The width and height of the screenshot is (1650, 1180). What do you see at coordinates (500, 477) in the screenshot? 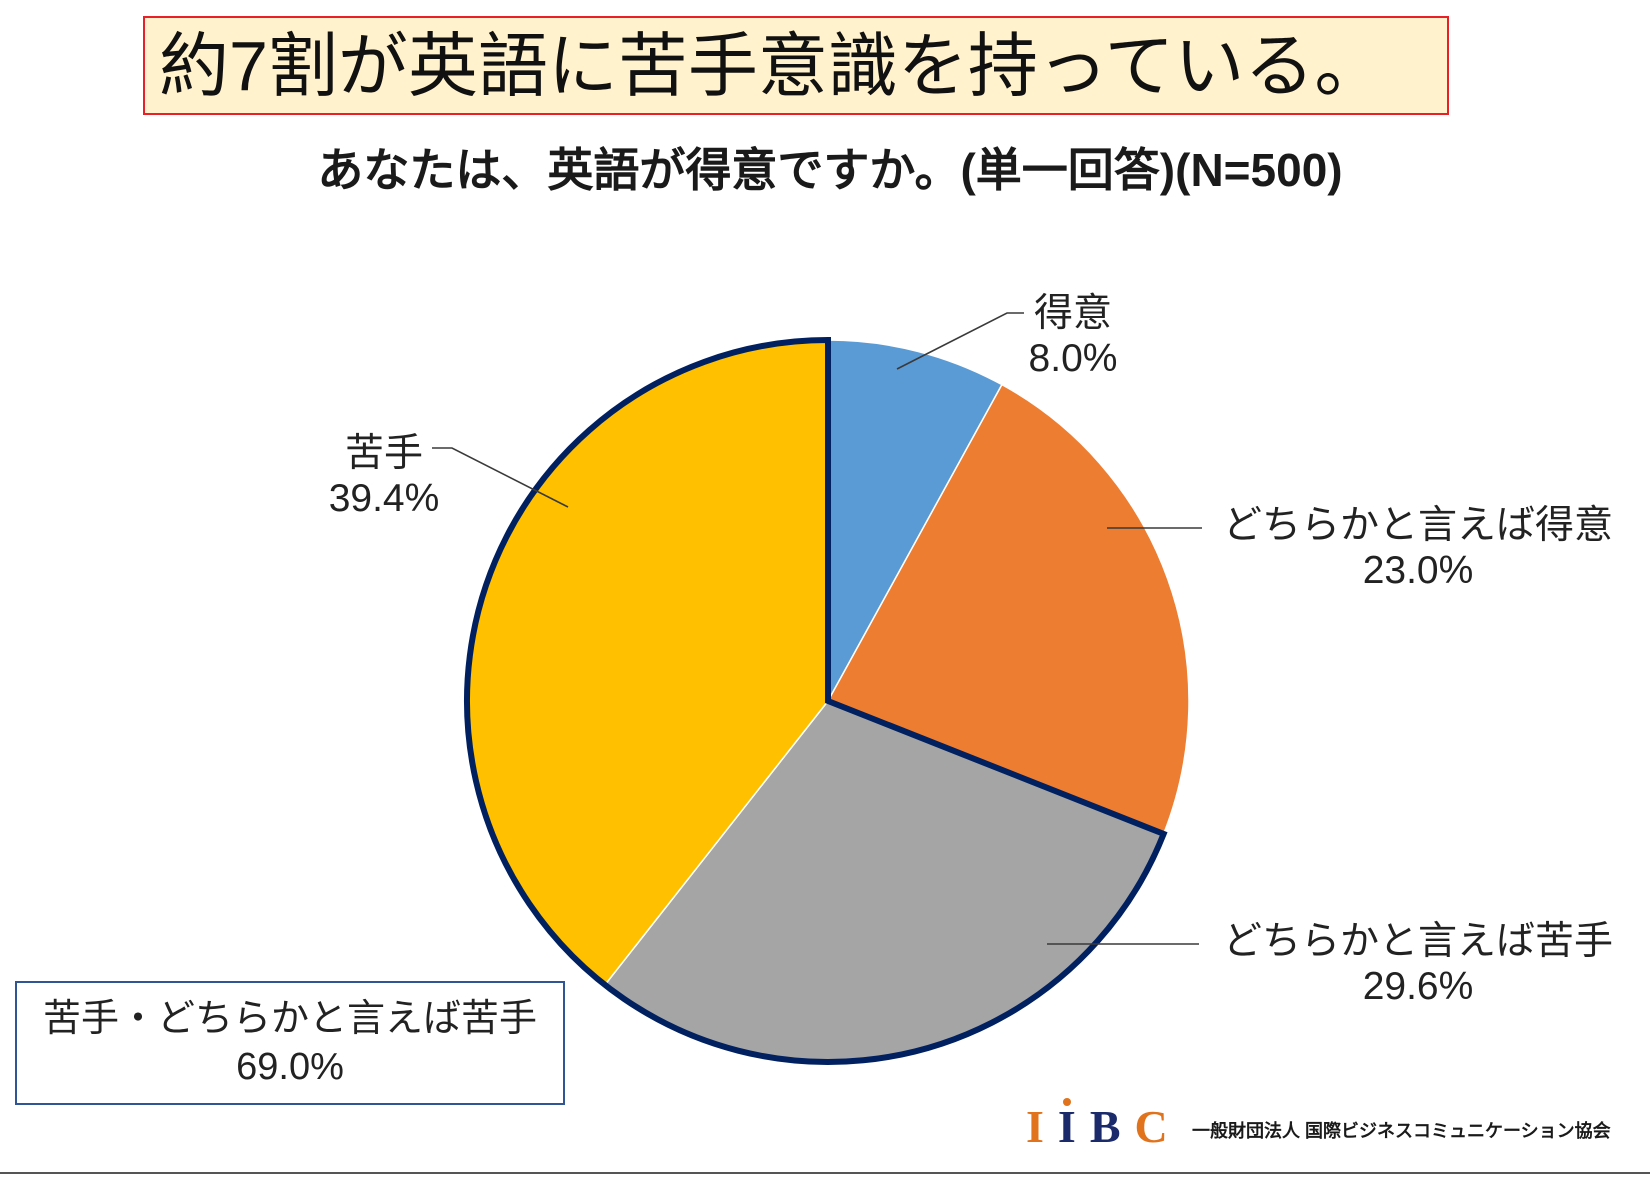
I see `leader-line-nigate` at bounding box center [500, 477].